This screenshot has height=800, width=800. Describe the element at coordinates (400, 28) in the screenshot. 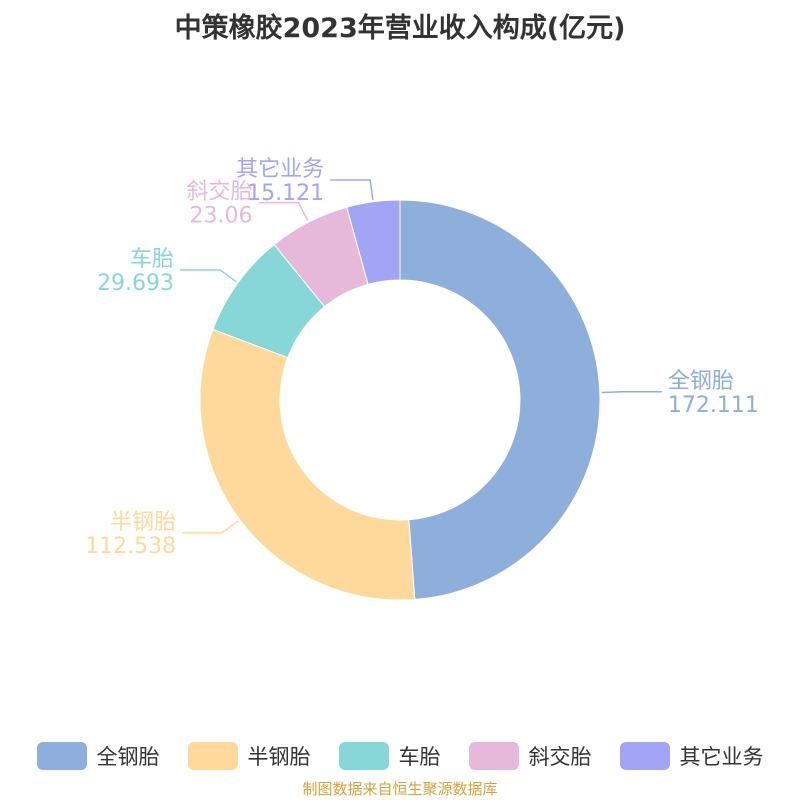

I see `chart-title: 中策橡胶2023年营业收入构成(亿元)` at that location.